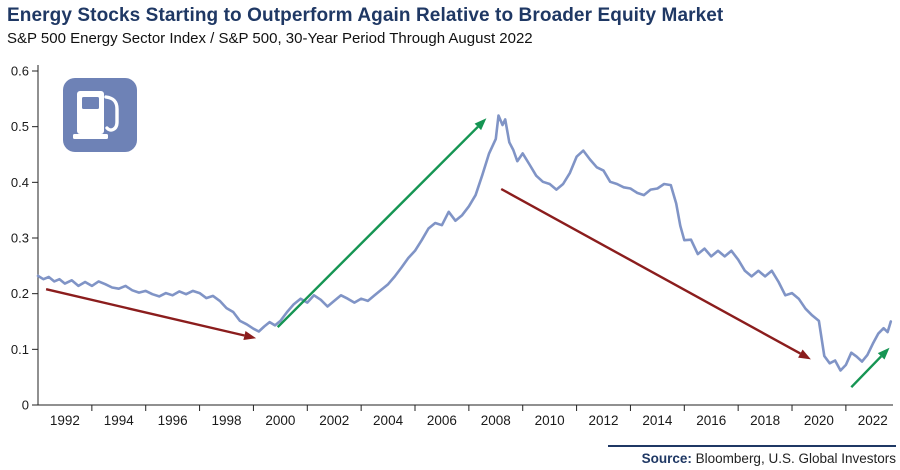 This screenshot has height=470, width=900. What do you see at coordinates (173, 420) in the screenshot?
I see `svg-text: 1996` at bounding box center [173, 420].